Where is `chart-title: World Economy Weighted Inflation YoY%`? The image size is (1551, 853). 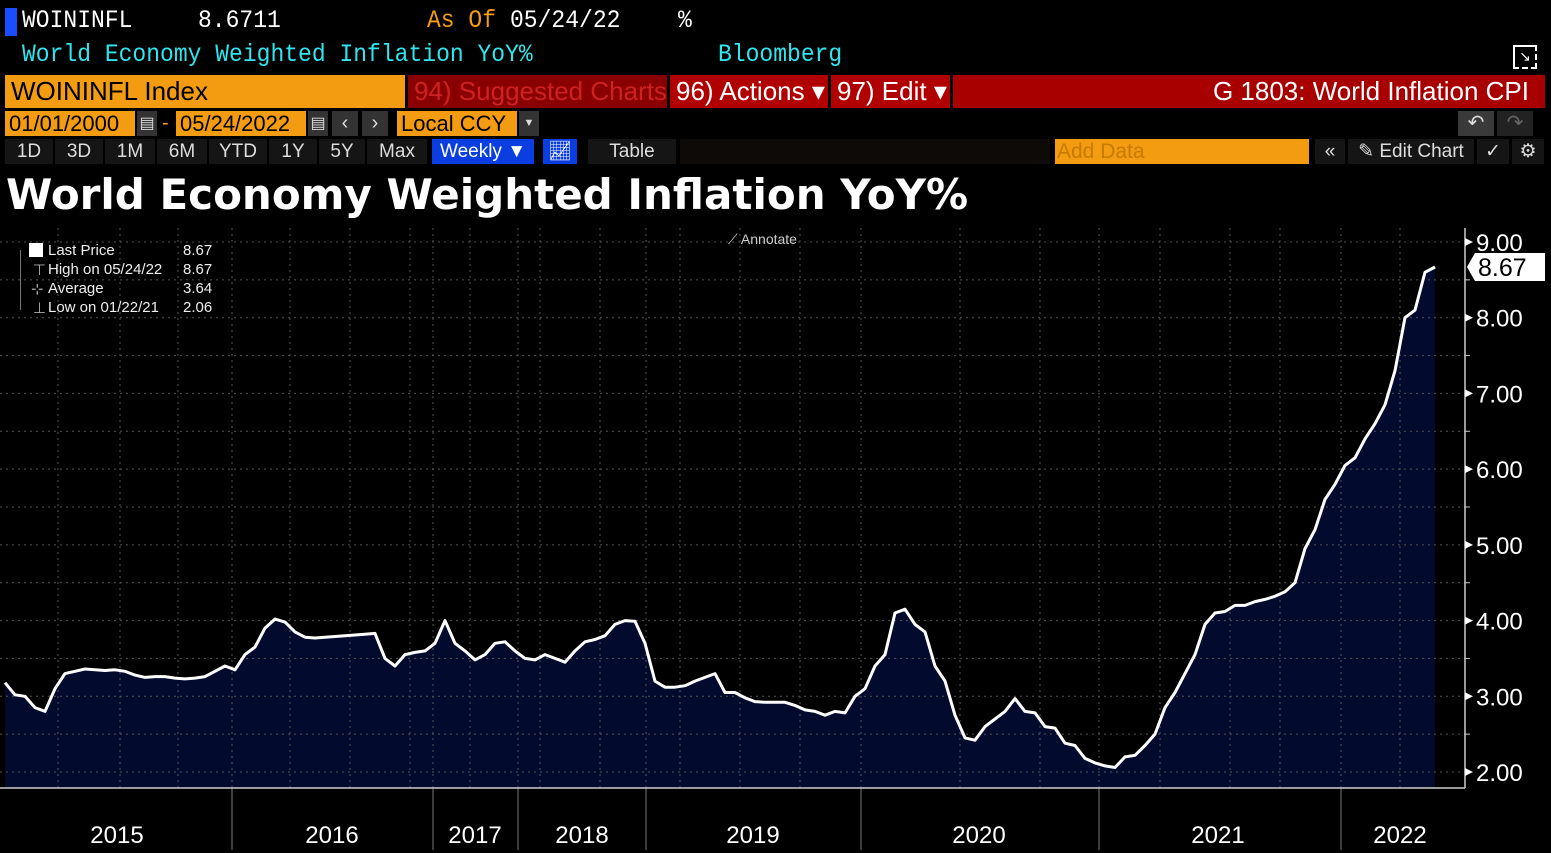
chart-title: World Economy Weighted Inflation YoY% is located at coordinates (487, 194).